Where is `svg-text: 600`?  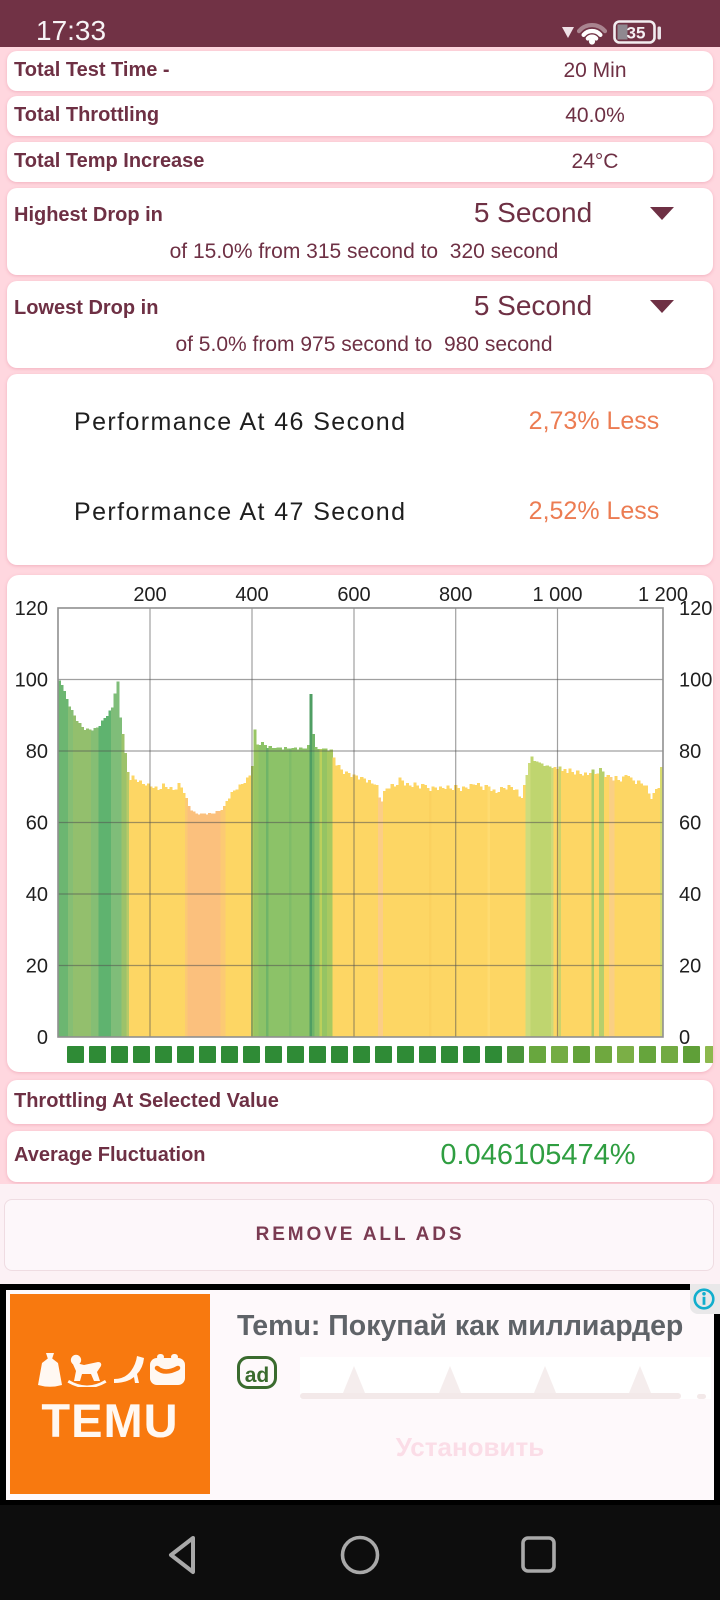
svg-text: 600 is located at coordinates (353, 595).